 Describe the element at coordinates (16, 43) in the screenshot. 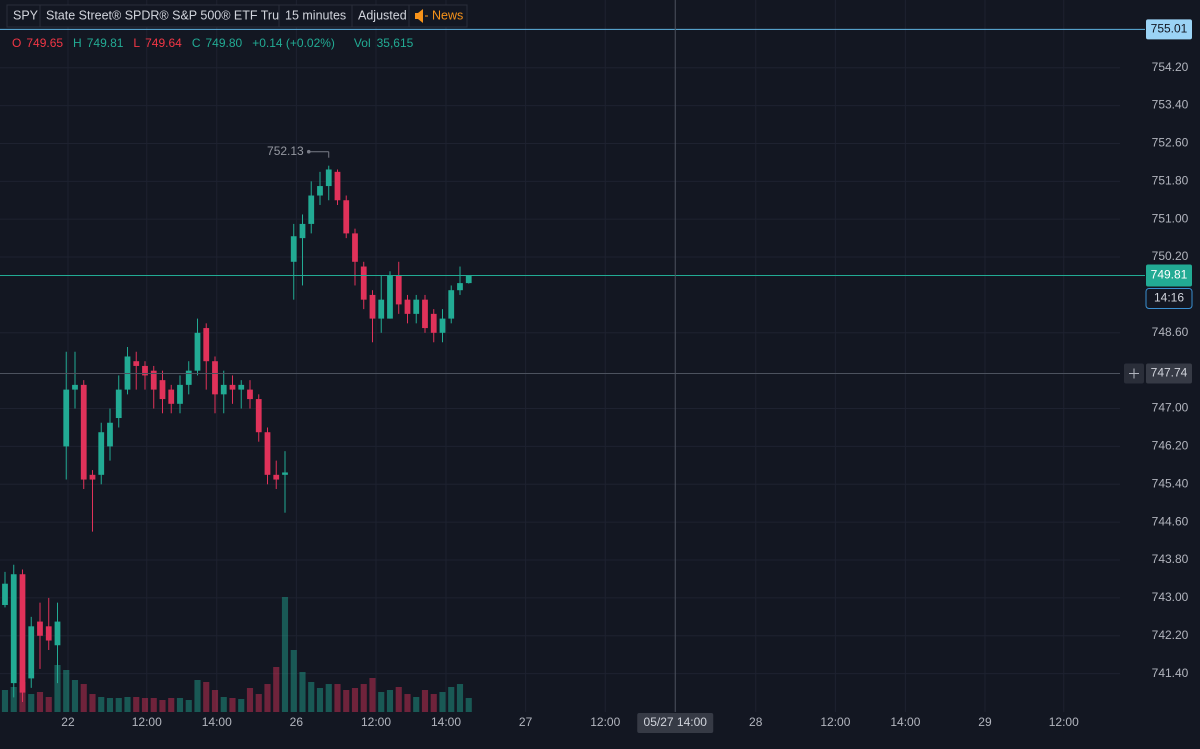

I see `legend-key: O` at that location.